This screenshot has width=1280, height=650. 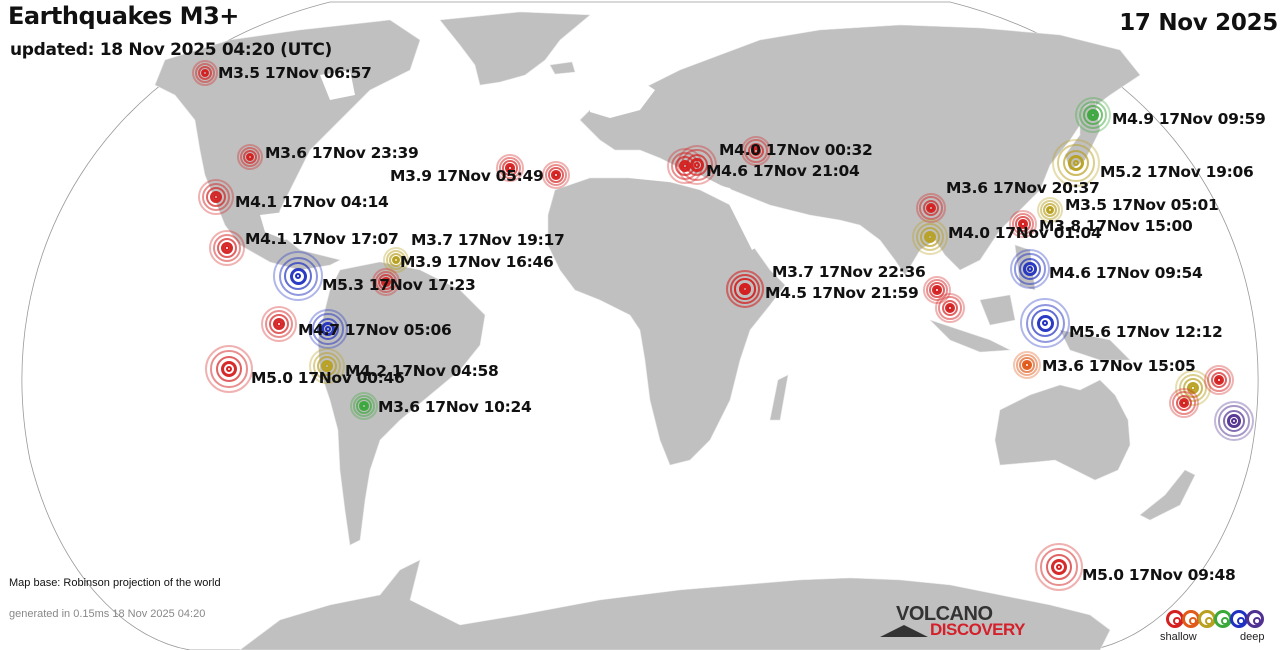 I want to click on quake-label: M5.3 17Nov 17:23, so click(x=399, y=285).